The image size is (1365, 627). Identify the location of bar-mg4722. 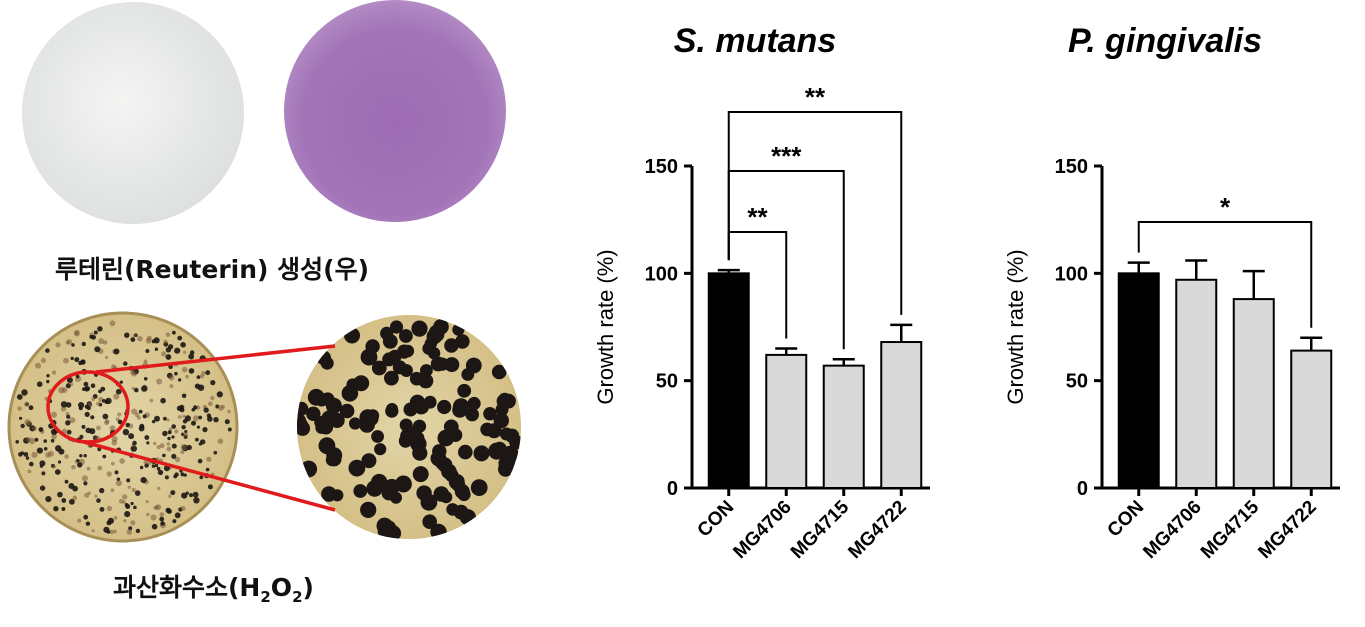
(1311, 419).